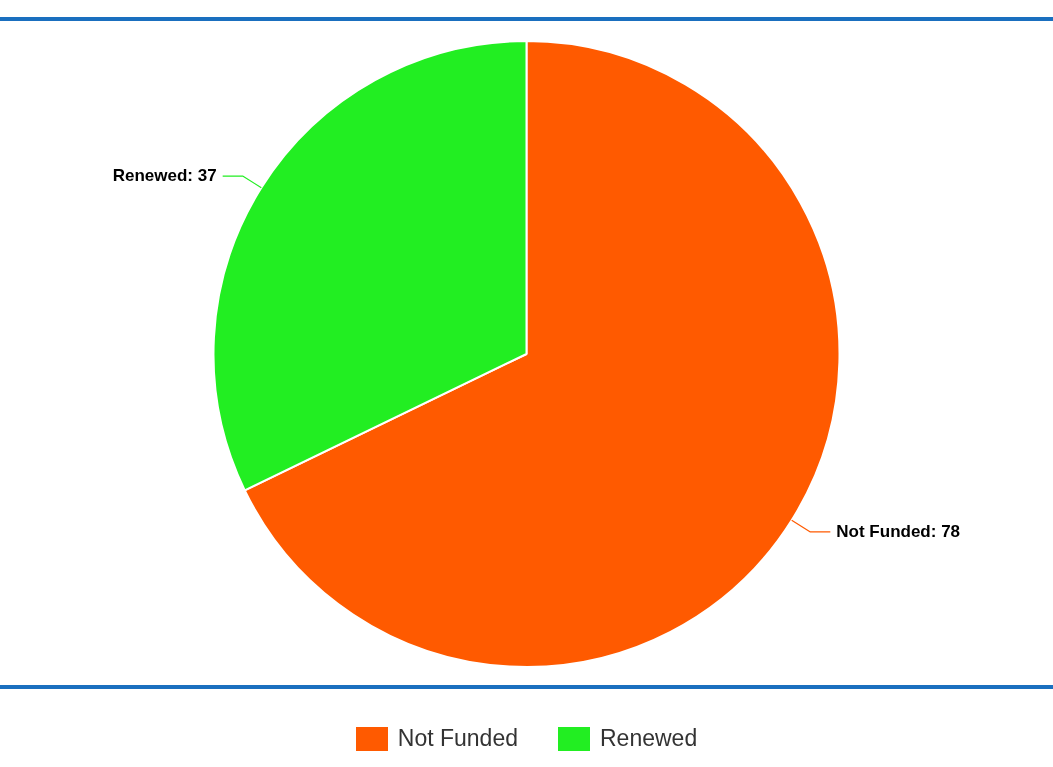  What do you see at coordinates (898, 531) in the screenshot?
I see `data-label: Not Funded: 78` at bounding box center [898, 531].